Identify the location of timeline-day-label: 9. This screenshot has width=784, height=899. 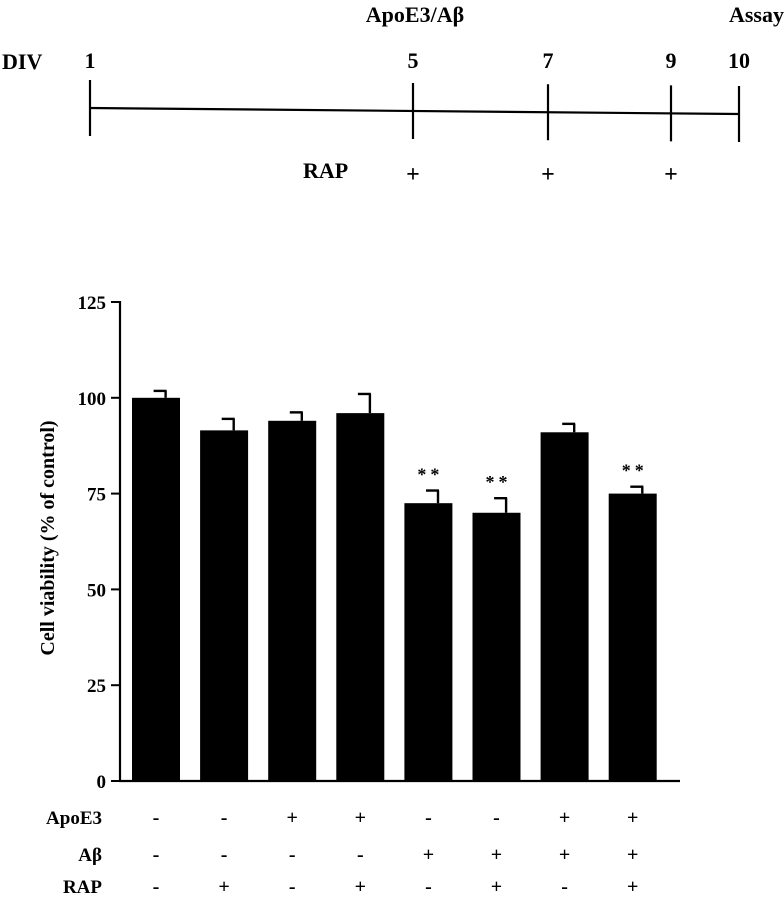
(671, 60).